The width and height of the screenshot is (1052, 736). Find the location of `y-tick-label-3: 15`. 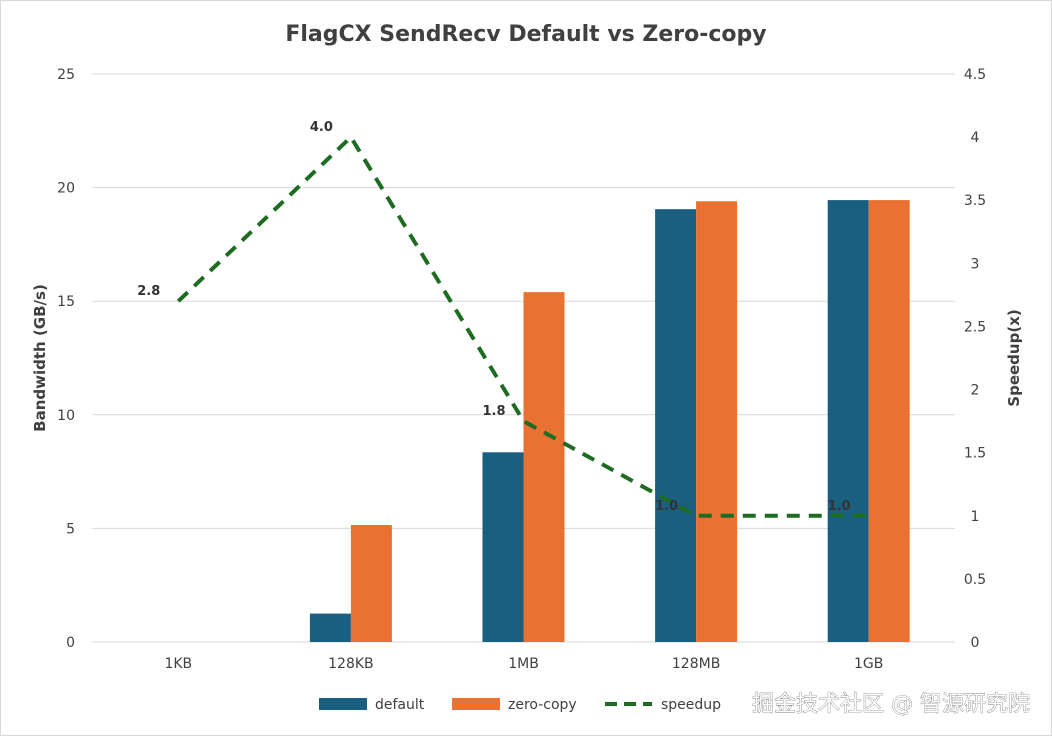

y-tick-label-3: 15 is located at coordinates (66, 302).